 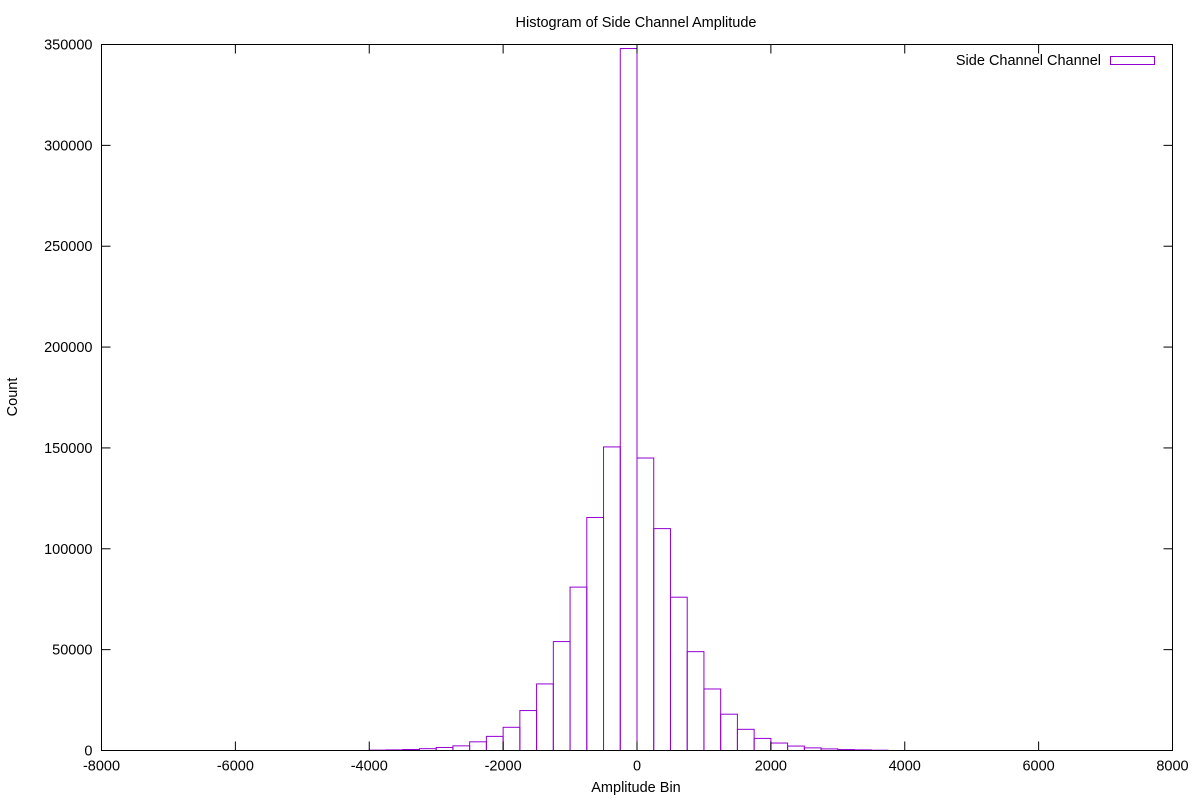 I want to click on chart-title: Histogram of Side Channel Amplitude, so click(x=636, y=23).